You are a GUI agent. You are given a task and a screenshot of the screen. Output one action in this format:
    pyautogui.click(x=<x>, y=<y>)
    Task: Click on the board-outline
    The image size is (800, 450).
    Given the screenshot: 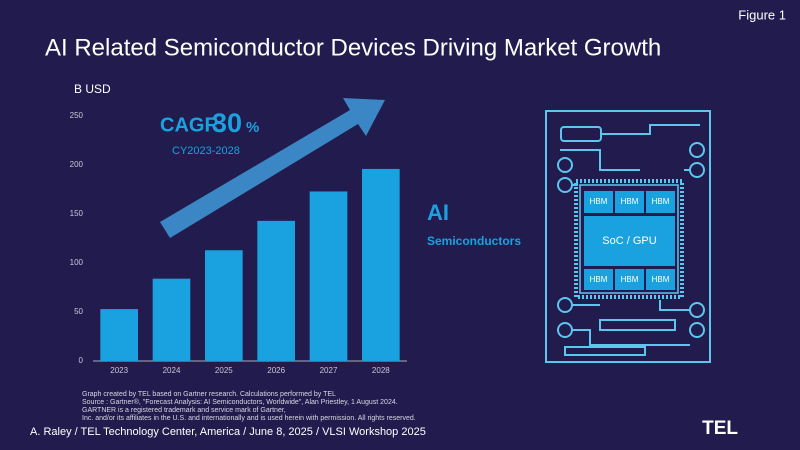 What is the action you would take?
    pyautogui.click(x=628, y=236)
    